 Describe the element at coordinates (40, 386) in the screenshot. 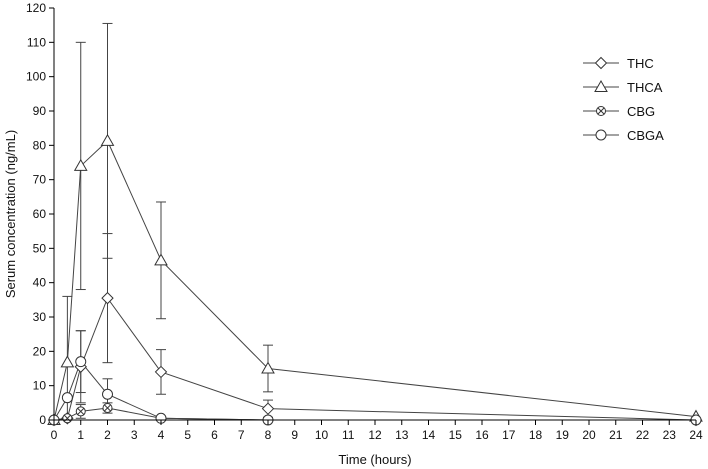

I see `y-tick-label: 10` at that location.